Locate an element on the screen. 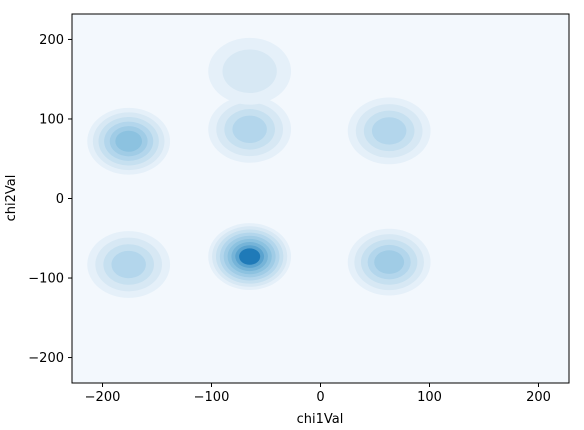 Image resolution: width=584 pixels, height=430 pixels. y-tick-label: −100 is located at coordinates (46, 279).